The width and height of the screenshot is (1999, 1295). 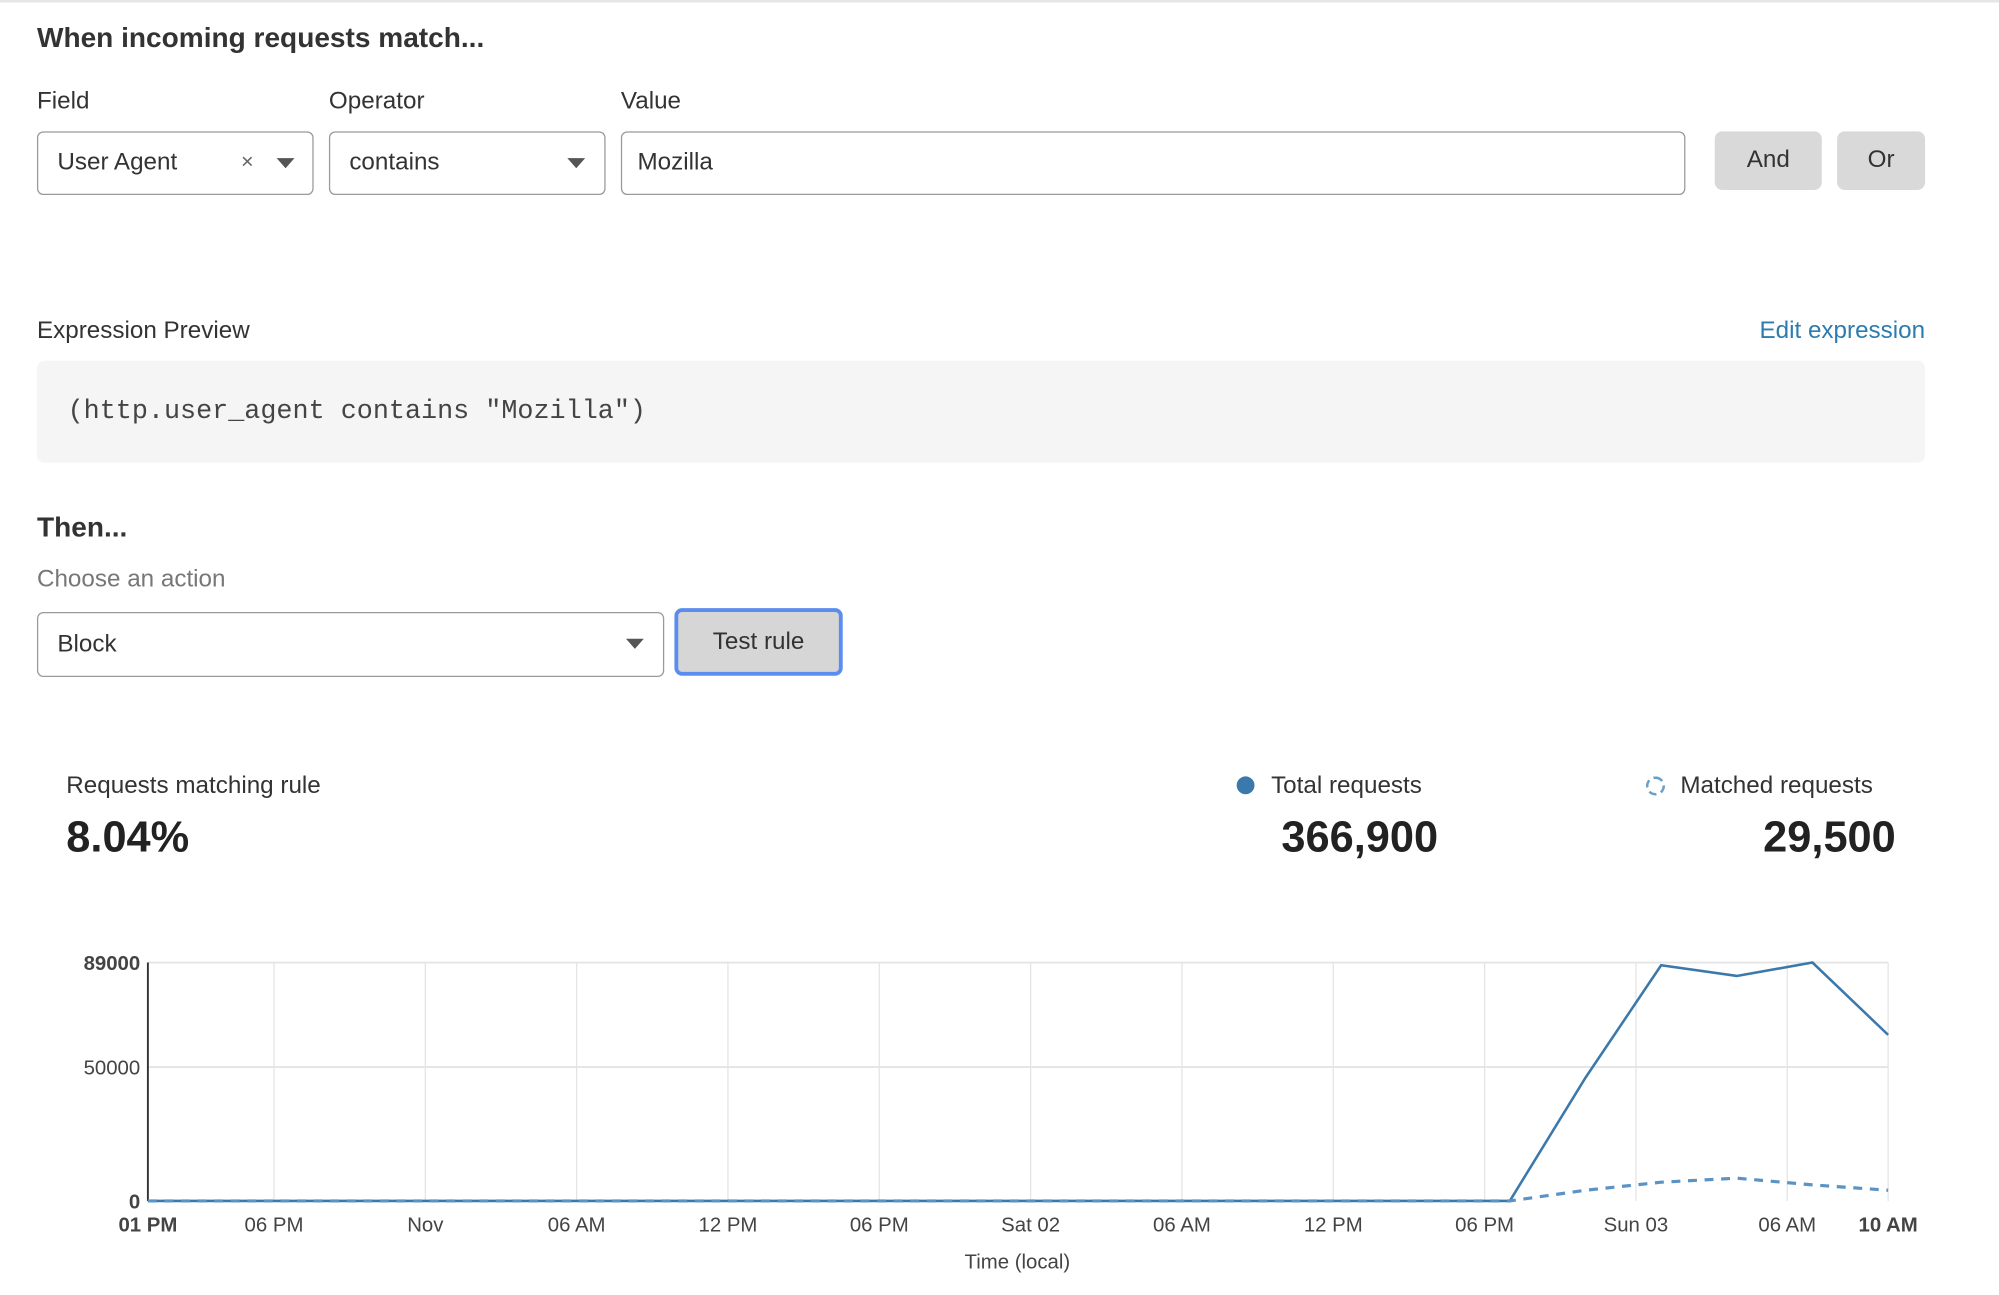 I want to click on clear-icon: ×, so click(x=247, y=161).